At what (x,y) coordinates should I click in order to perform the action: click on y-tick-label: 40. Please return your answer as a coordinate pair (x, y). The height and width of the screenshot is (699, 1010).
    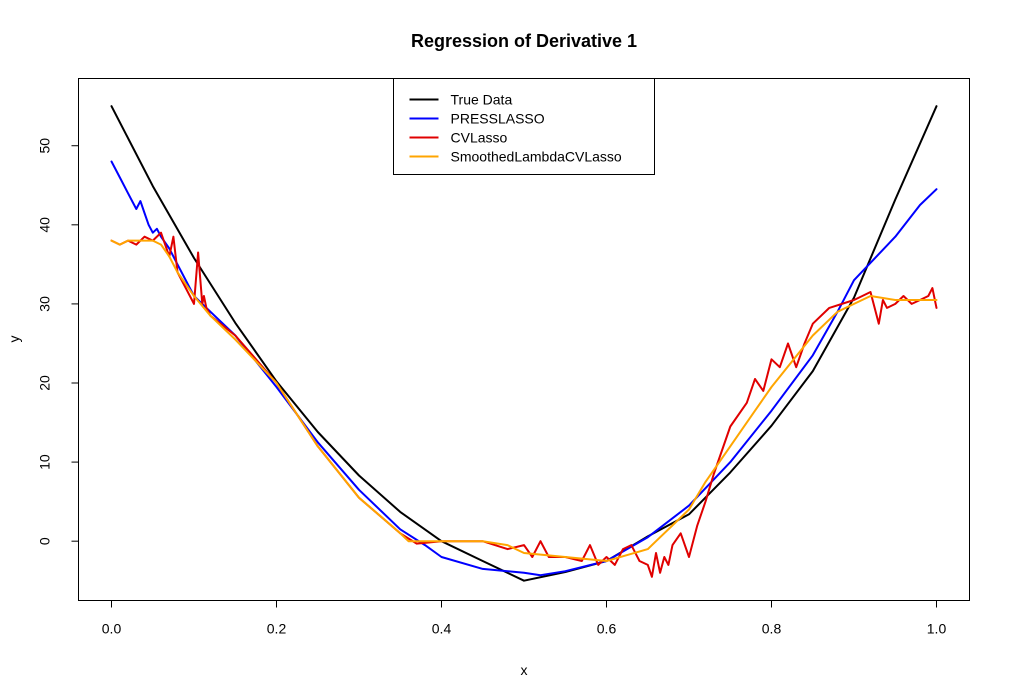
    Looking at the image, I should click on (45, 225).